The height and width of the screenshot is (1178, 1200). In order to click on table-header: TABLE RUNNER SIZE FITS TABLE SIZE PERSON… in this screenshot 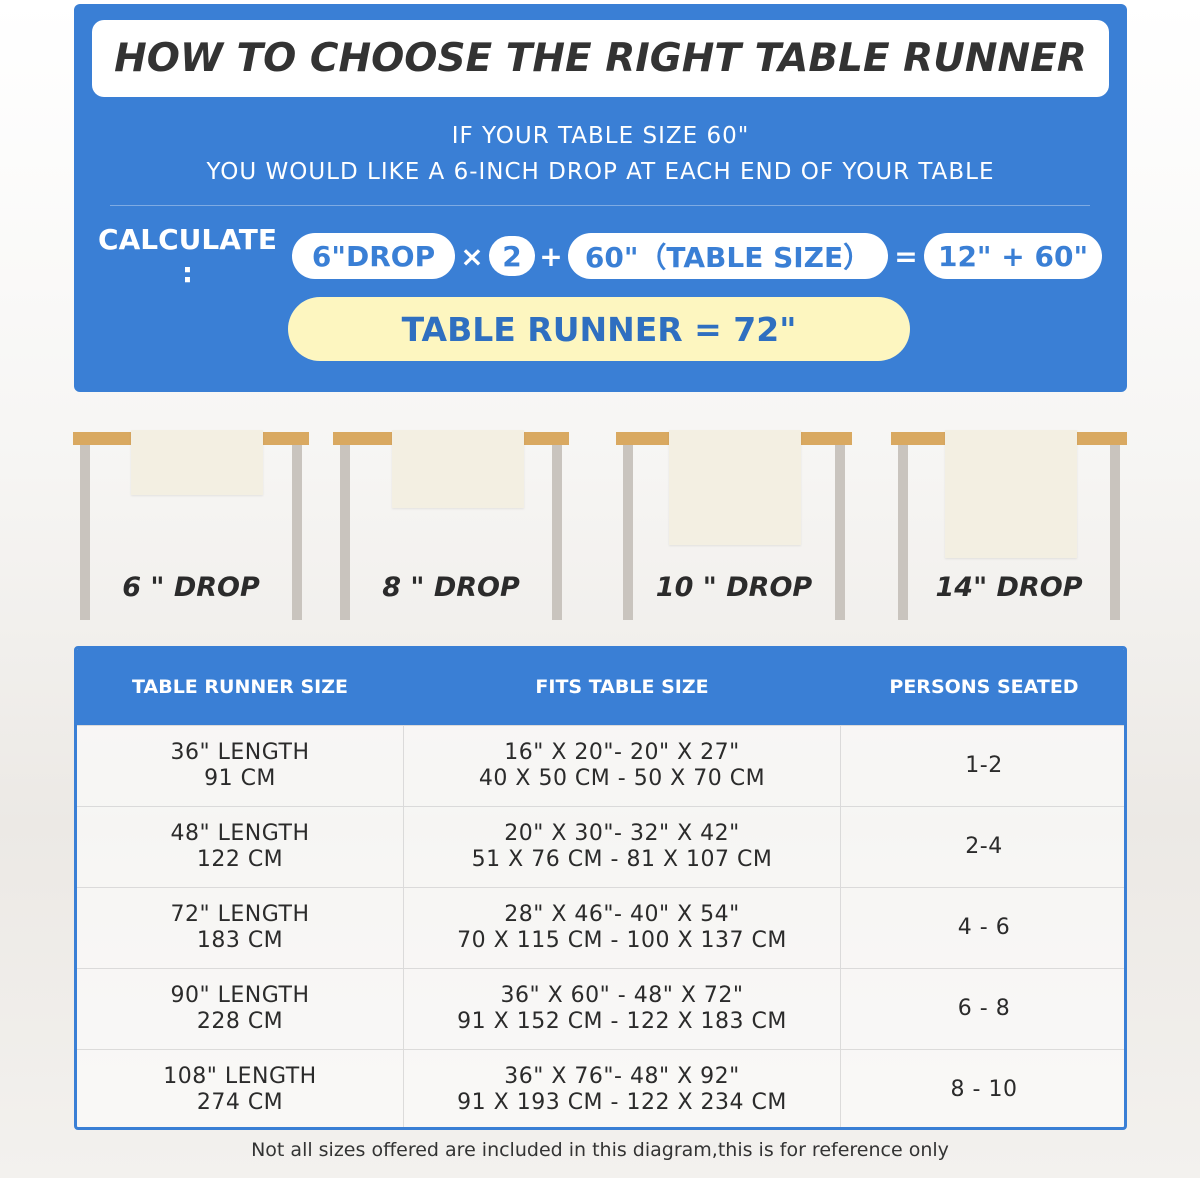, I will do `click(600, 687)`.